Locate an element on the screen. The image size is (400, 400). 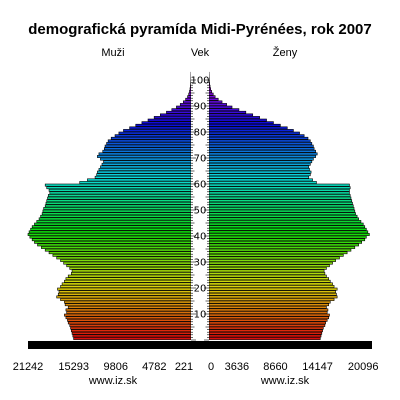
age-tick-label: 90 is located at coordinates (200, 107).